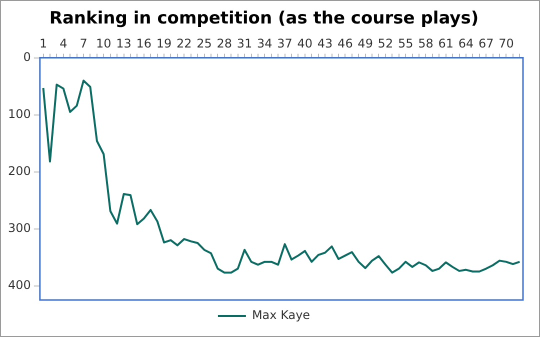 Image resolution: width=540 pixels, height=337 pixels. Describe the element at coordinates (19, 227) in the screenshot. I see `y-tick-label: 300` at that location.